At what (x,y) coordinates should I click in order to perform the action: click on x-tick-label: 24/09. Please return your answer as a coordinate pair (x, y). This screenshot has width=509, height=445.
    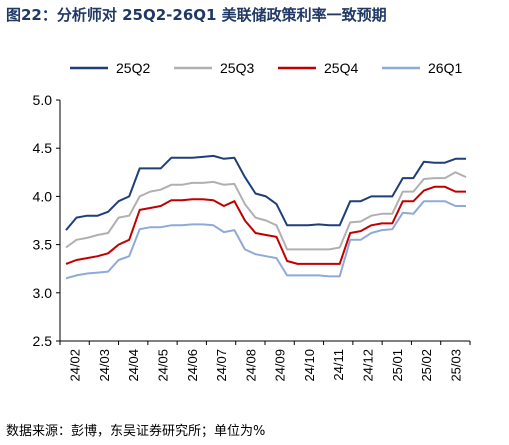
    Looking at the image, I should click on (280, 365).